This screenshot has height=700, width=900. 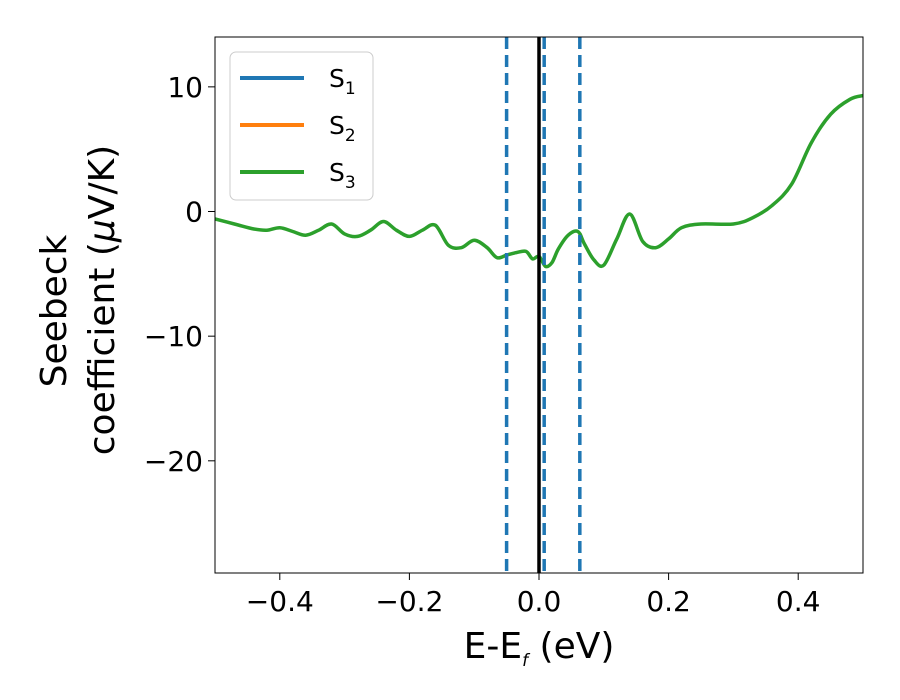 I want to click on y-tick-label: −10, so click(x=173, y=336).